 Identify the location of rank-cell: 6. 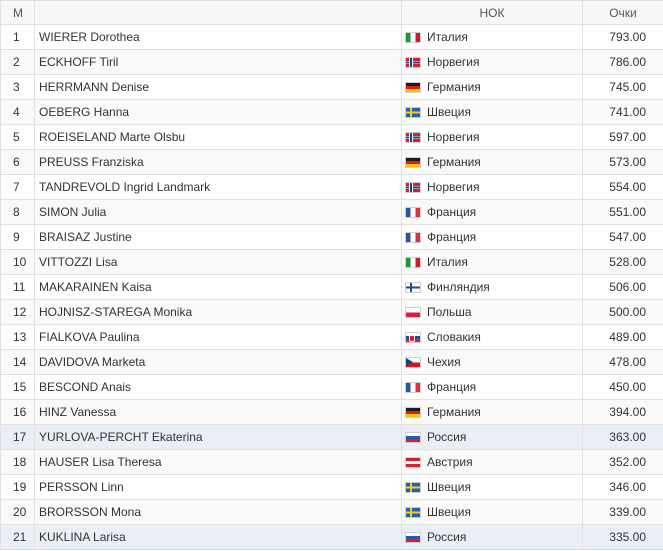
(17, 162).